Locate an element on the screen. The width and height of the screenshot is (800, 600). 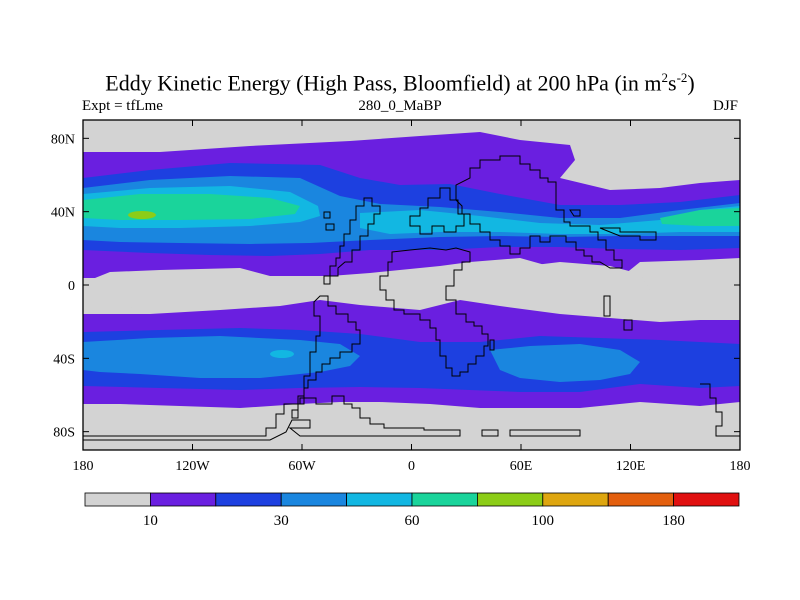
y-tick-label: 40N is located at coordinates (63, 213).